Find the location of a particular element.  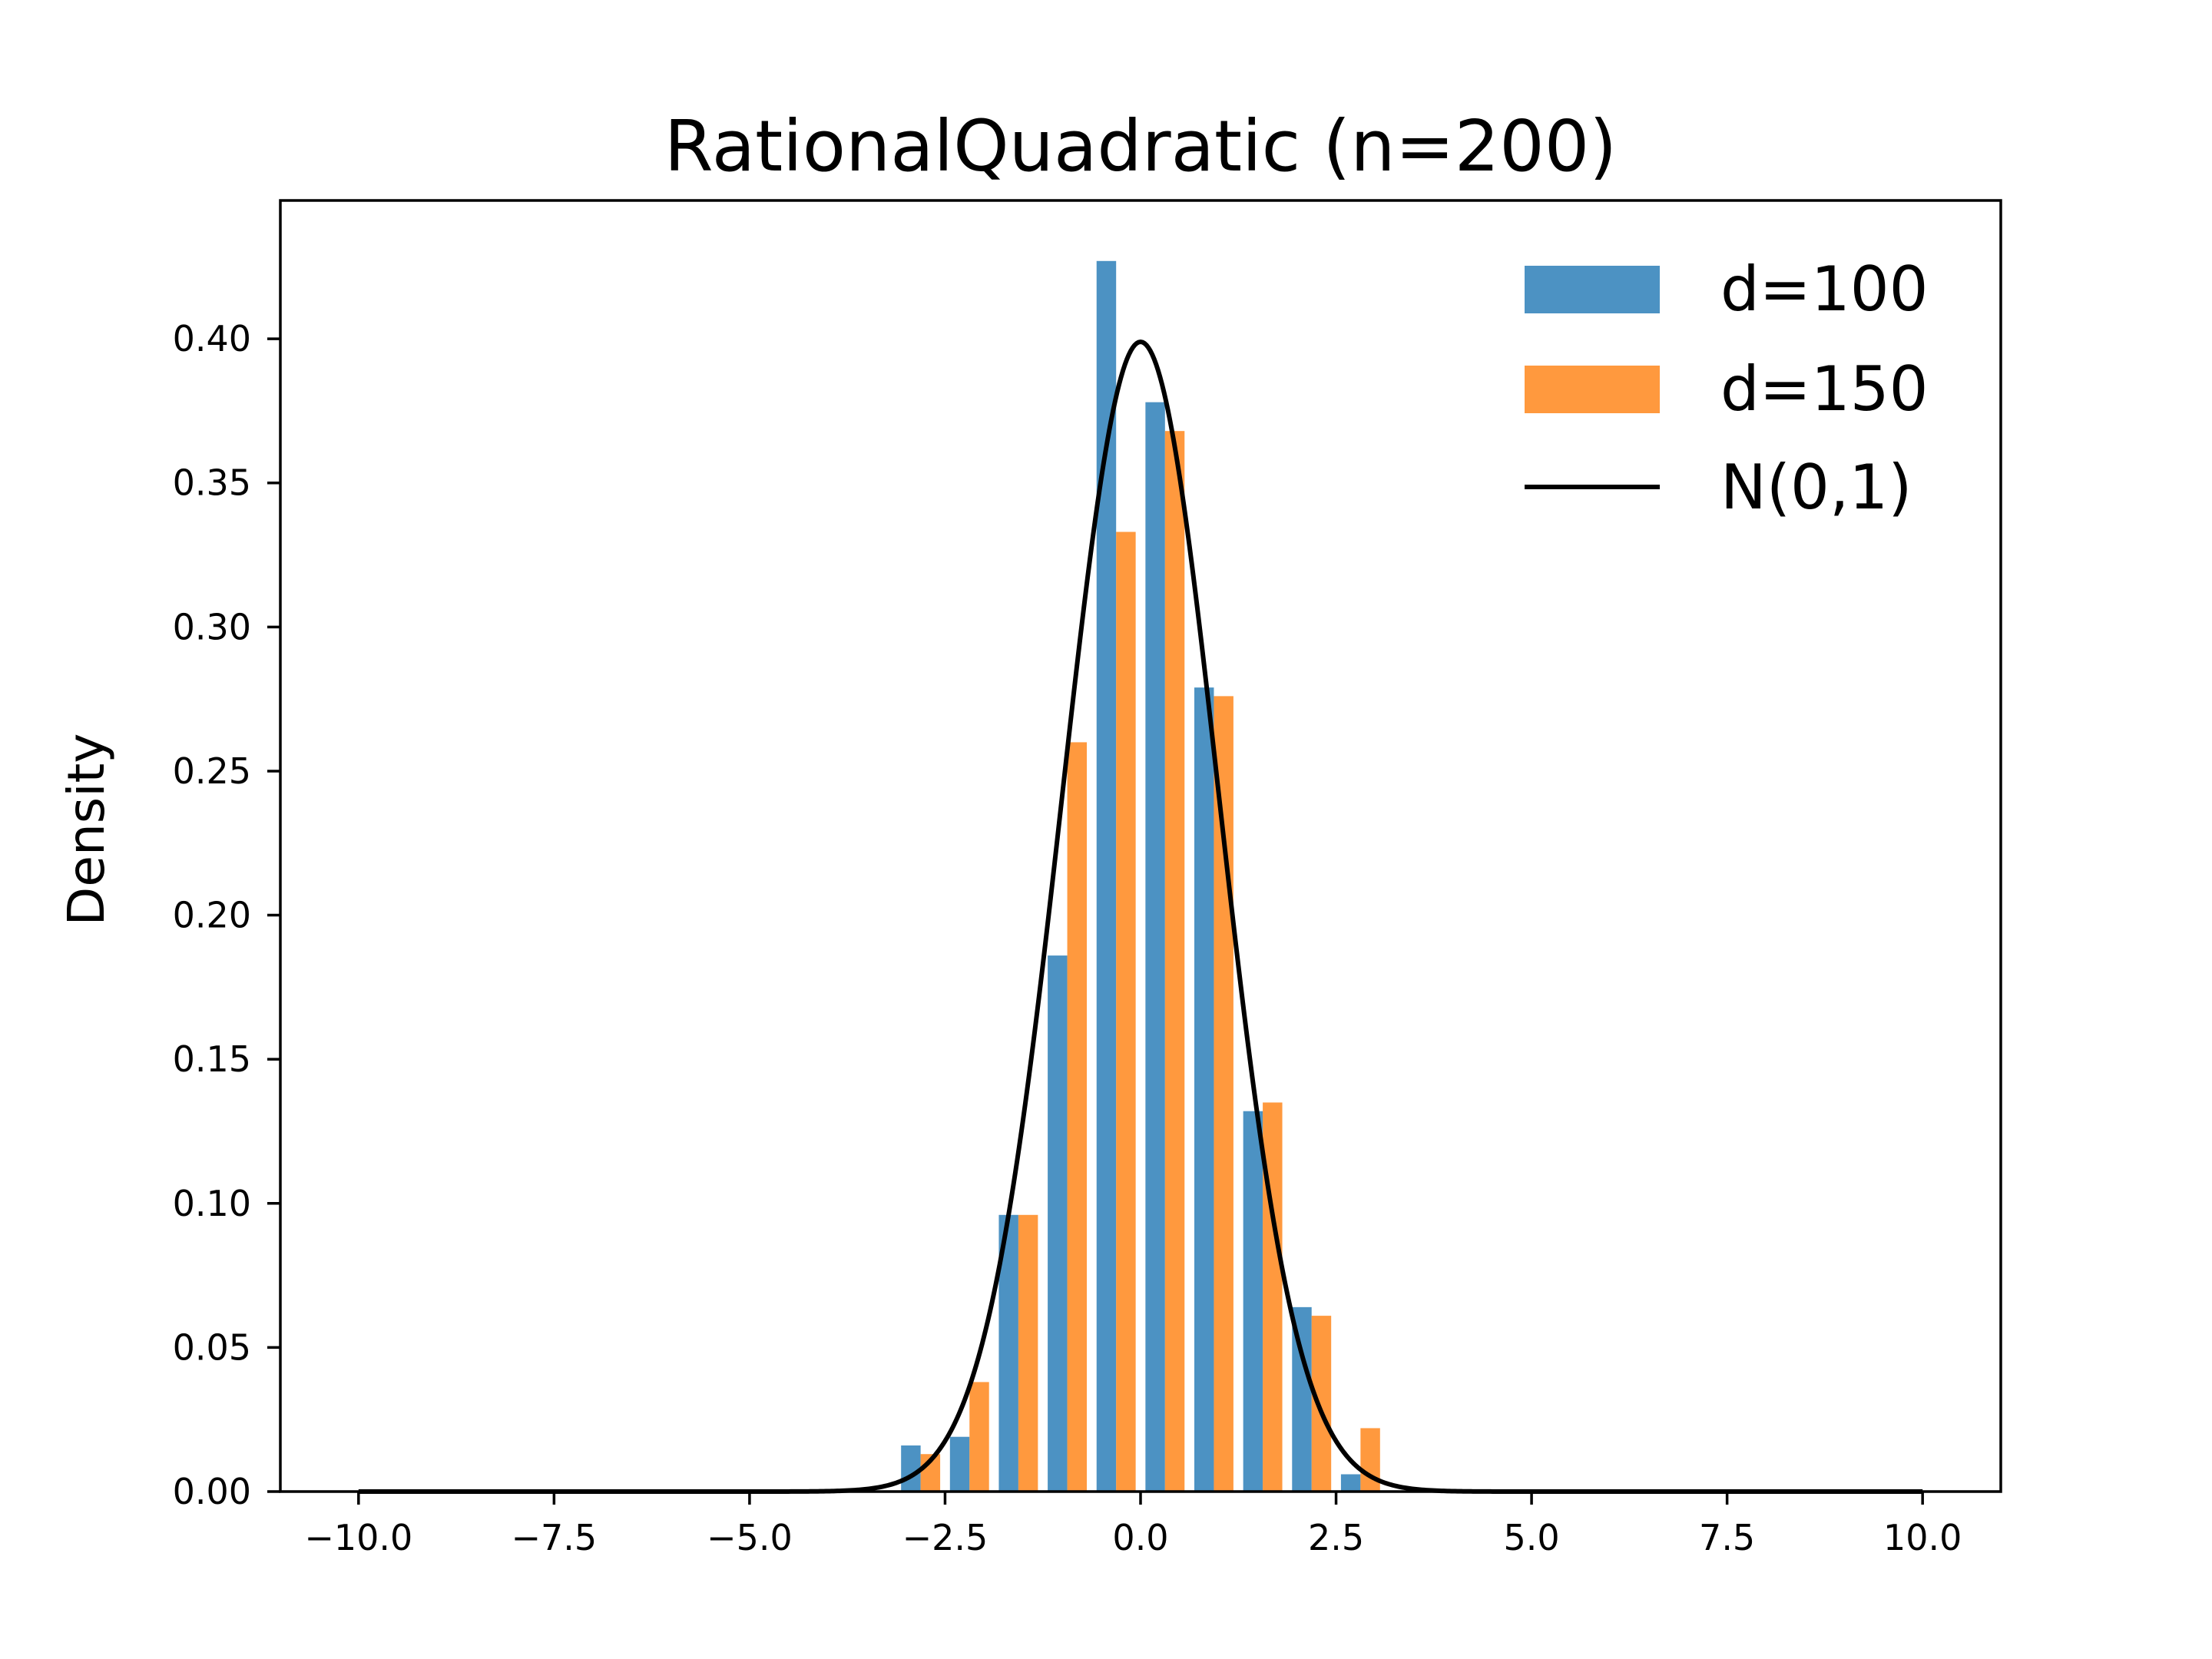

legend-swatch-d100 is located at coordinates (1593, 290).